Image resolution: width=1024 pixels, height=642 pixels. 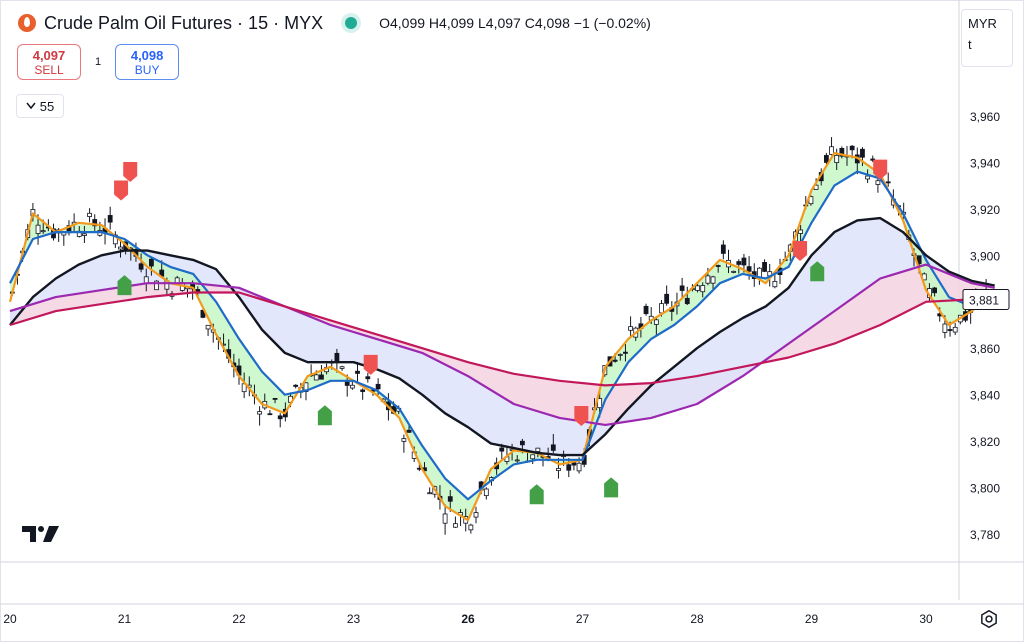 What do you see at coordinates (985, 349) in the screenshot?
I see `y-tick-label: 3,860` at bounding box center [985, 349].